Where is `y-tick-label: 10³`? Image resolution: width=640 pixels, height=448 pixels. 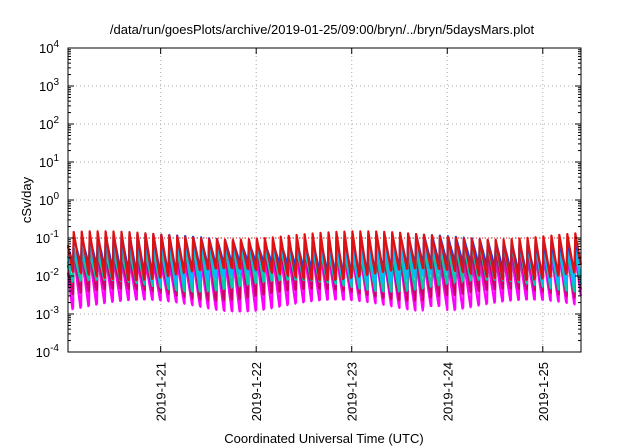 y-tick-label: 10³ is located at coordinates (49, 85).